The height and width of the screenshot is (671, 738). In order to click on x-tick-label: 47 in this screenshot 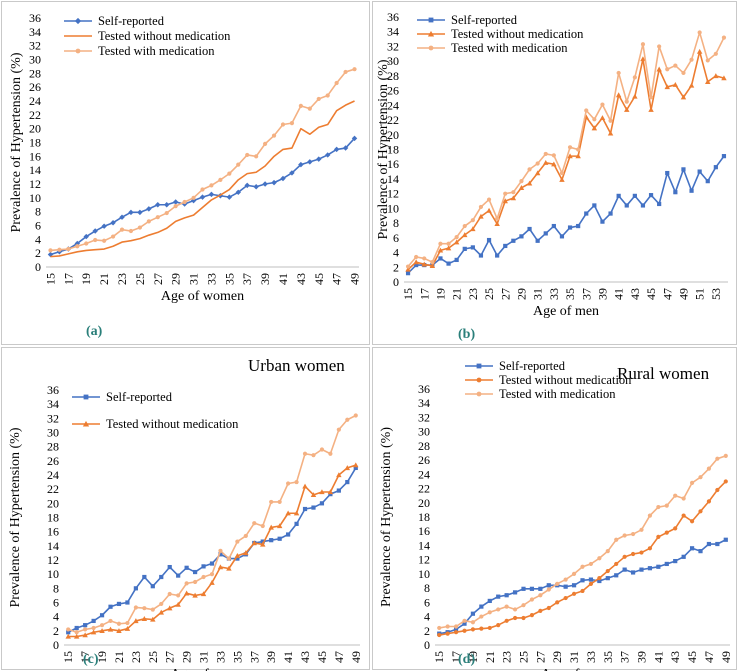, I will do `click(667, 294)`.